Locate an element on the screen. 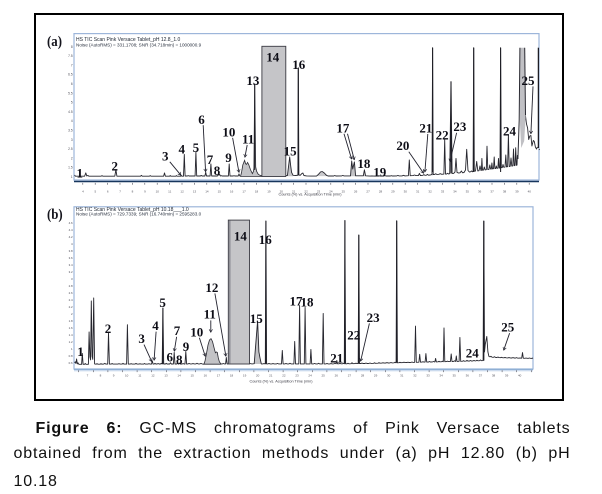 This screenshot has width=602, height=494. svg-text: 3.2 is located at coordinates (71, 272).